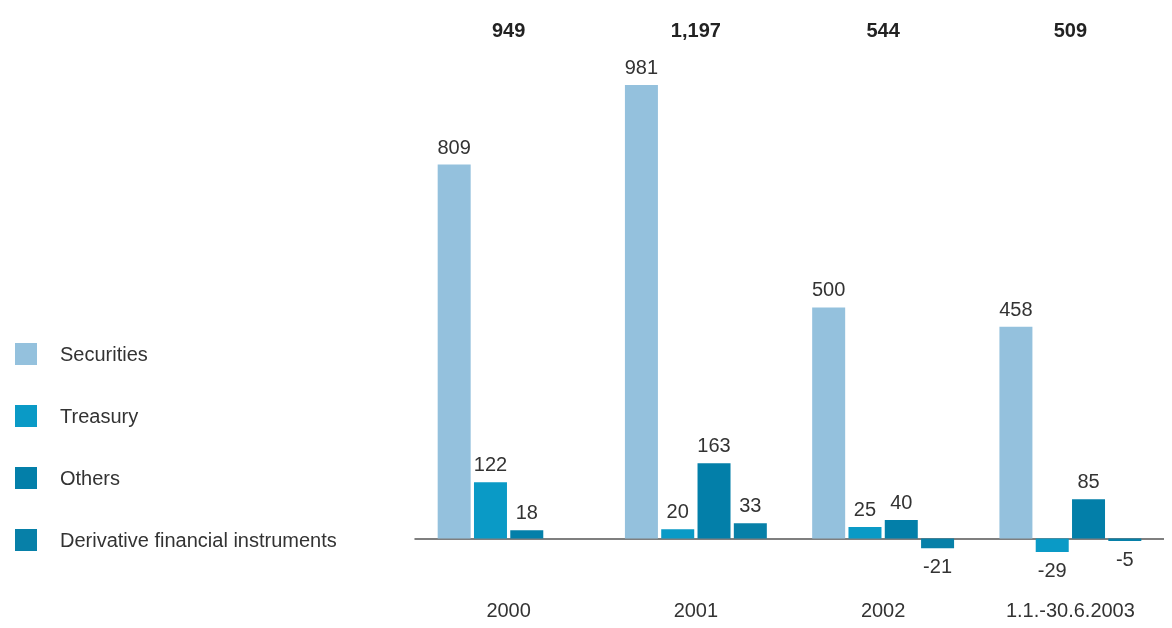  What do you see at coordinates (1124, 558) in the screenshot?
I see `data-label: -5` at bounding box center [1124, 558].